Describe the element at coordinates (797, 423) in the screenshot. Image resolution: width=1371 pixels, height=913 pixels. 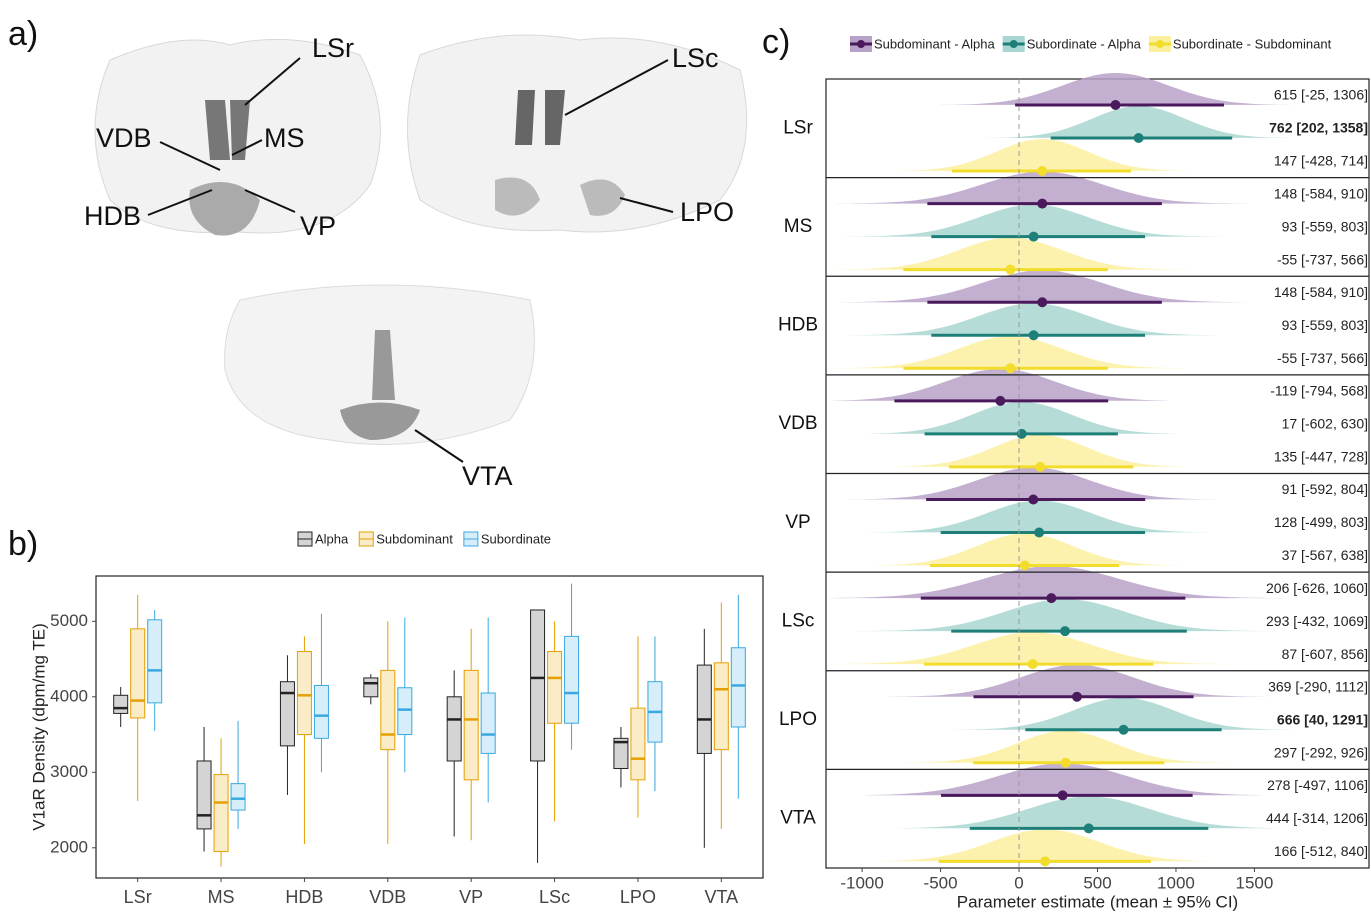
I see `row-label: VDB` at that location.